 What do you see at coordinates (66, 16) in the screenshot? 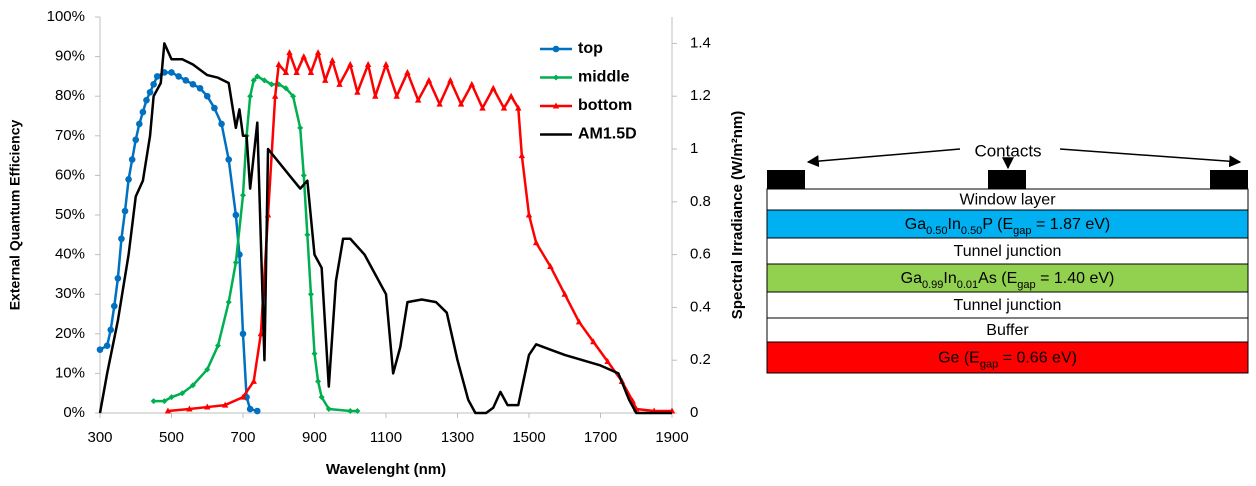
I see `y-tick-label: 100%` at bounding box center [66, 16].